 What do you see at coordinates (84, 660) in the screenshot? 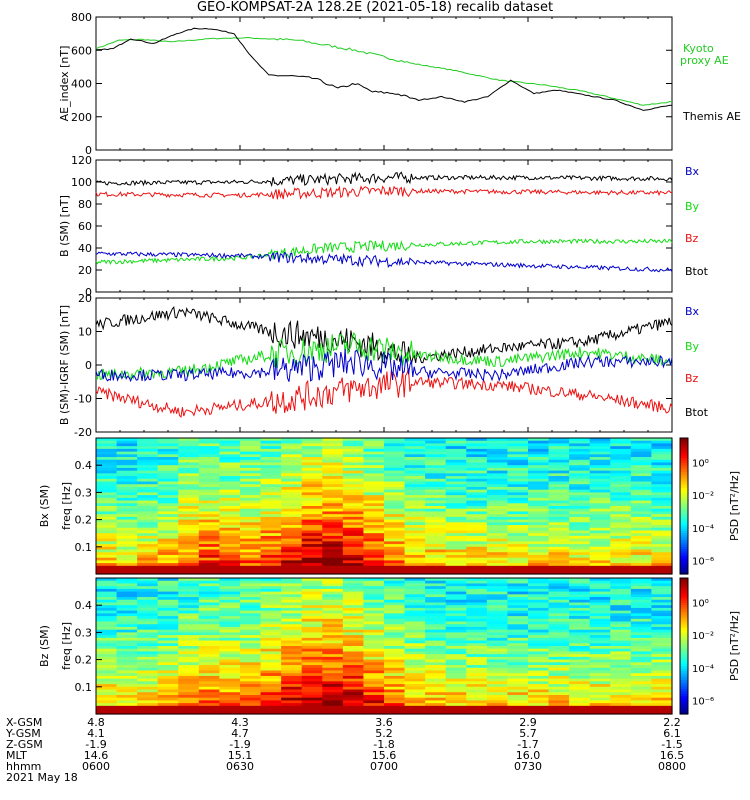
I see `y-tick-label: 0.2` at bounding box center [84, 660].